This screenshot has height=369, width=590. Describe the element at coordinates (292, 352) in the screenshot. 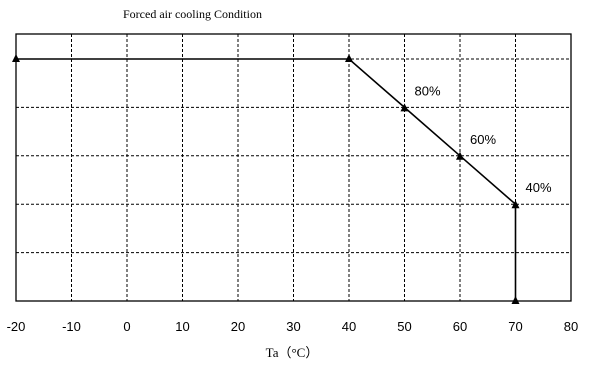

I see `x-axis-label: Ta（°C）` at that location.